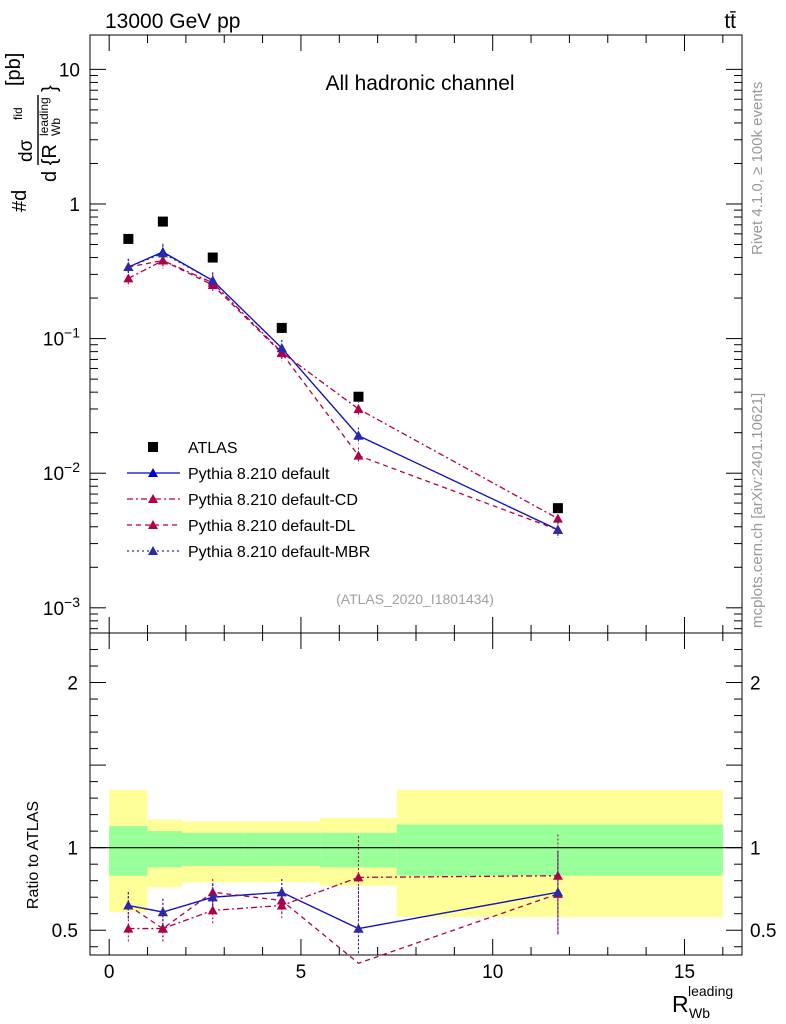 The height and width of the screenshot is (1024, 786). What do you see at coordinates (730, 21) in the screenshot?
I see `process-label: tt̄` at bounding box center [730, 21].